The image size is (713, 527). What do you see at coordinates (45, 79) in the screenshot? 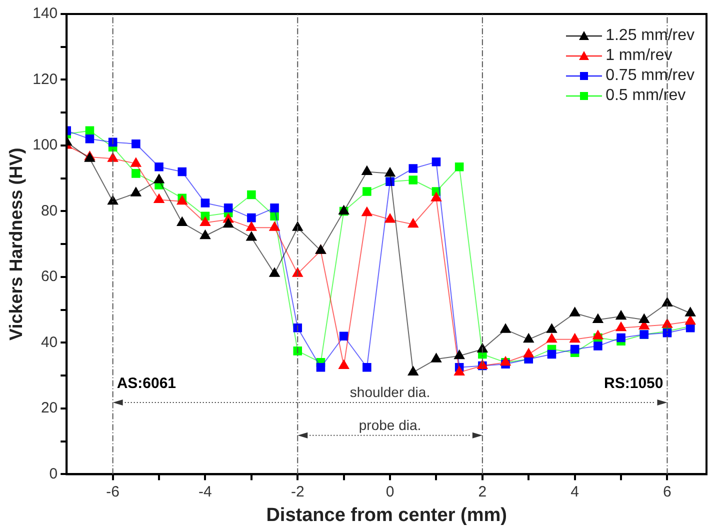
I see `y-tick-label: 120` at bounding box center [45, 79].